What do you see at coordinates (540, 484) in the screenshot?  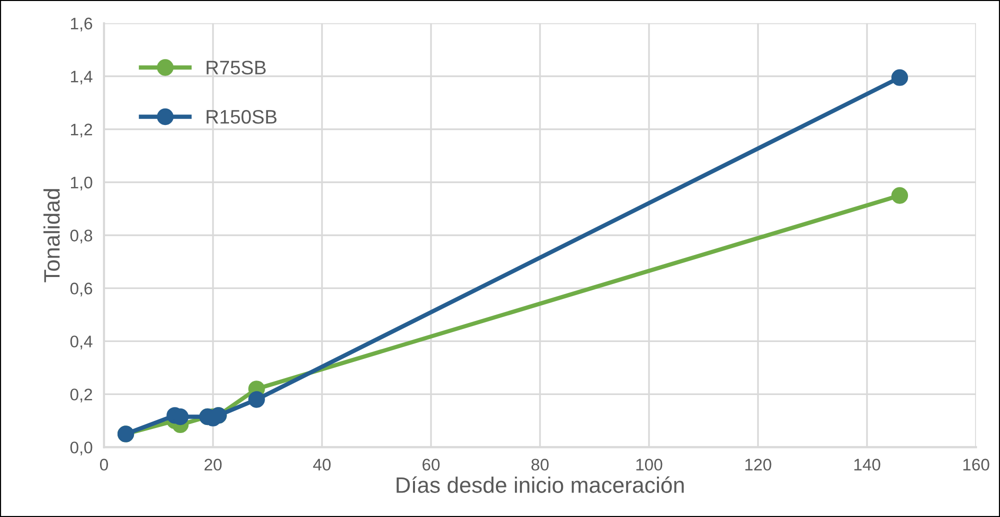 I see `x-axis-title: Días desde inicio maceración` at bounding box center [540, 484].